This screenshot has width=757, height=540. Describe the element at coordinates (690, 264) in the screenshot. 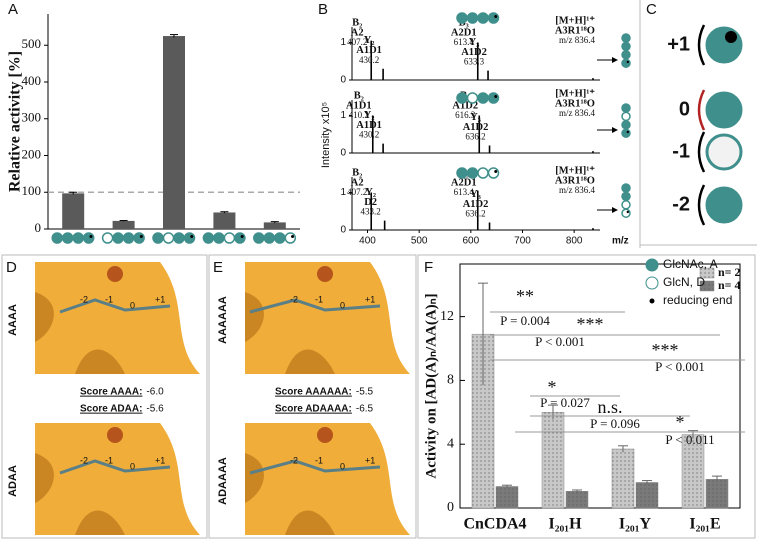

I see `legend-label: GlcNAc, A` at that location.